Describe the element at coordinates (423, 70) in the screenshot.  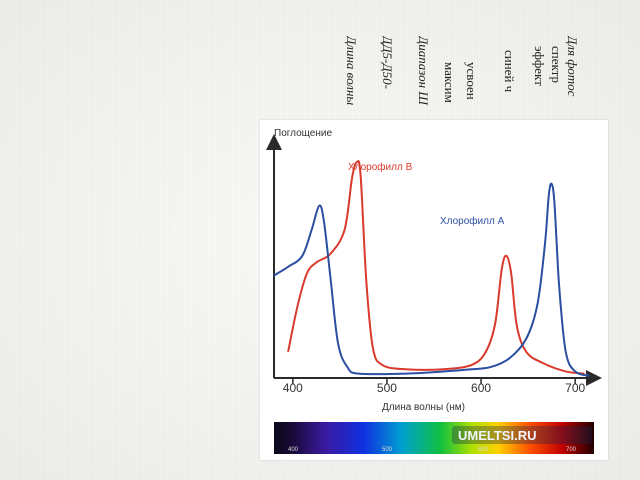
I see `text-line: Диапазон Ш` at that location.